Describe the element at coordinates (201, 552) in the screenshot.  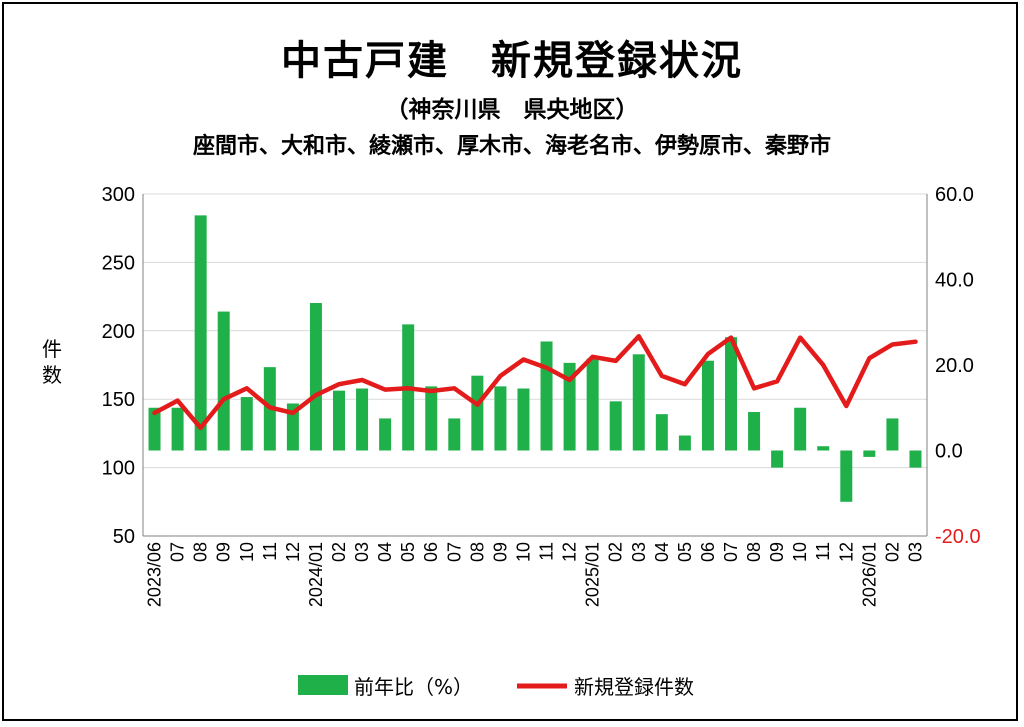
I see `x-label-2: 08` at that location.